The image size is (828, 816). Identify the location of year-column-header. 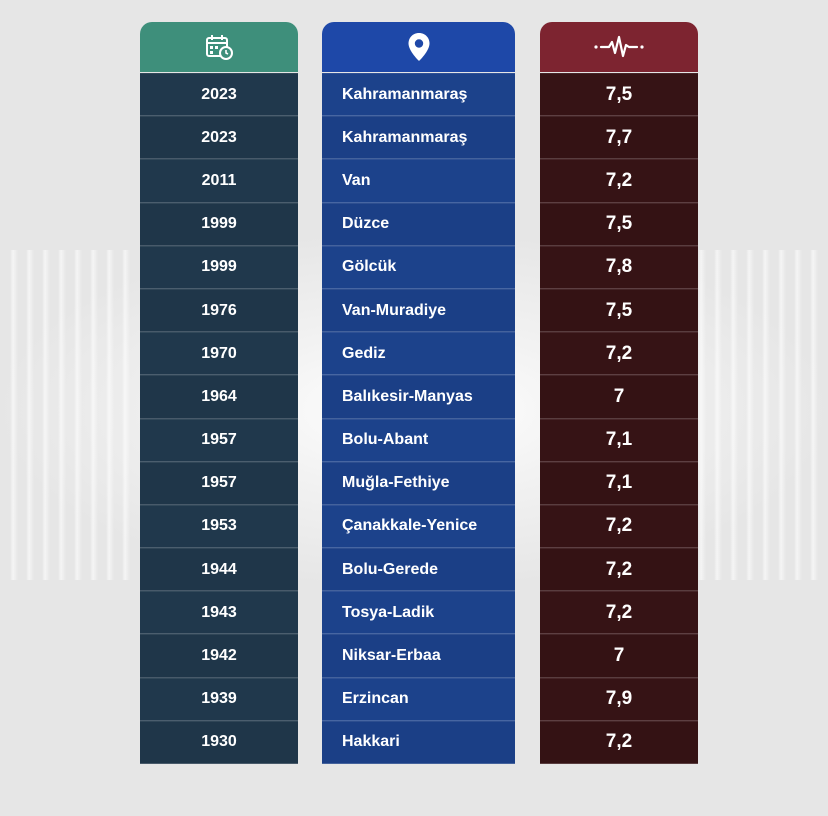
(219, 47).